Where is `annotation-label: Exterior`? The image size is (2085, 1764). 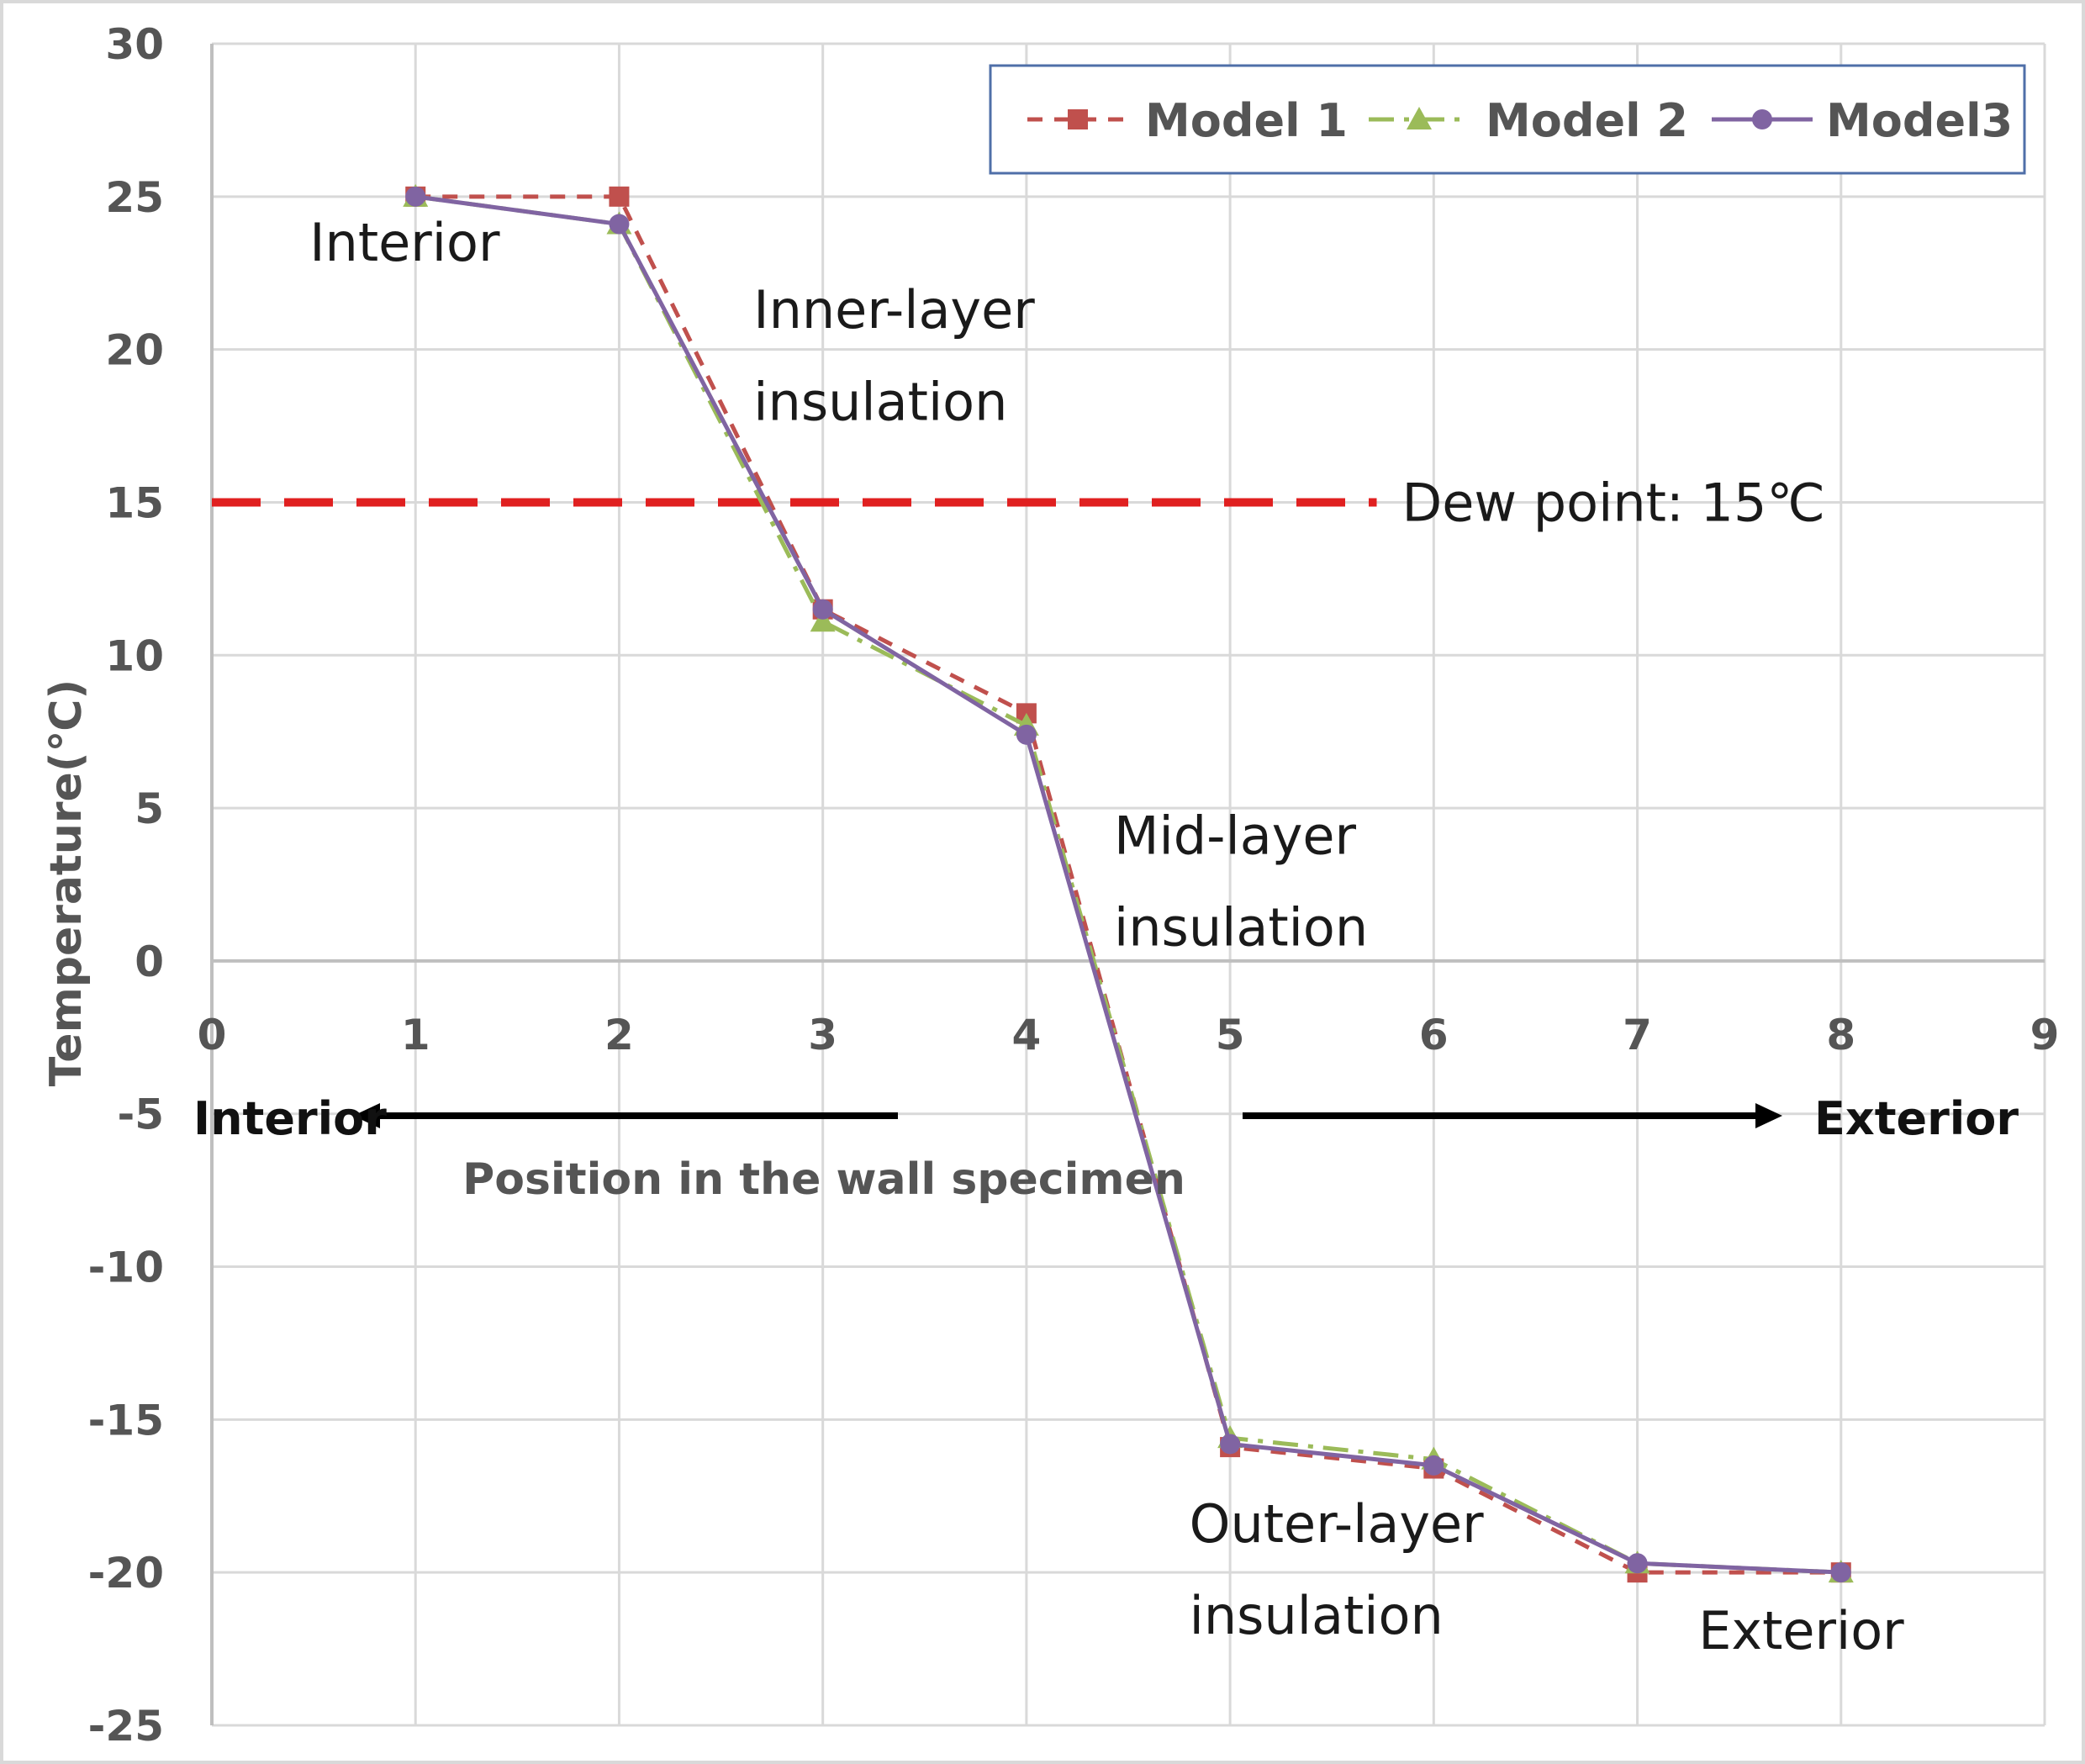
annotation-label: Exterior is located at coordinates (1801, 1630).